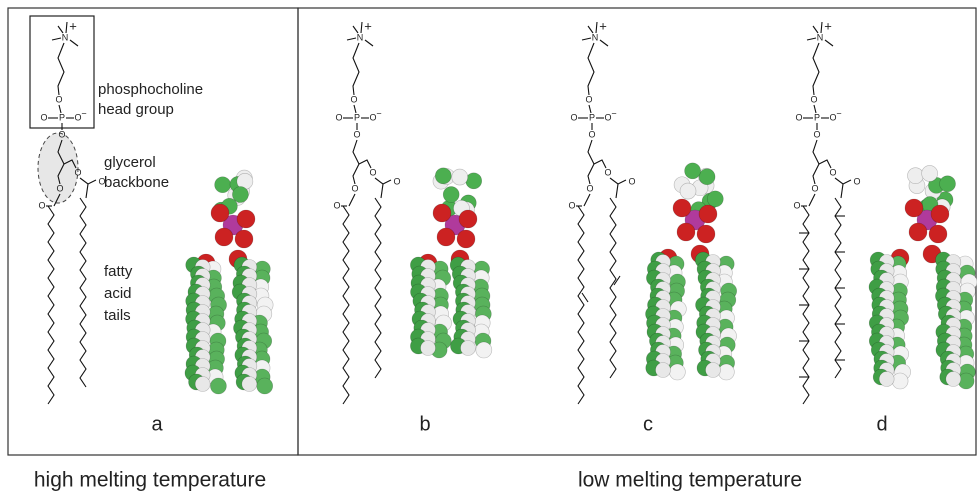 This screenshot has width=977, height=494. What do you see at coordinates (585, 297) in the screenshot?
I see `double-bond` at bounding box center [585, 297].